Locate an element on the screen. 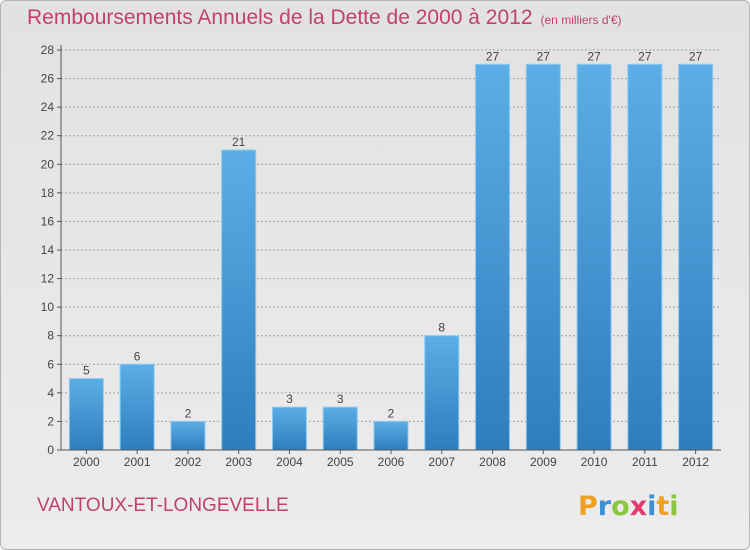 The height and width of the screenshot is (550, 750). y-tick-label: 24 is located at coordinates (48, 107).